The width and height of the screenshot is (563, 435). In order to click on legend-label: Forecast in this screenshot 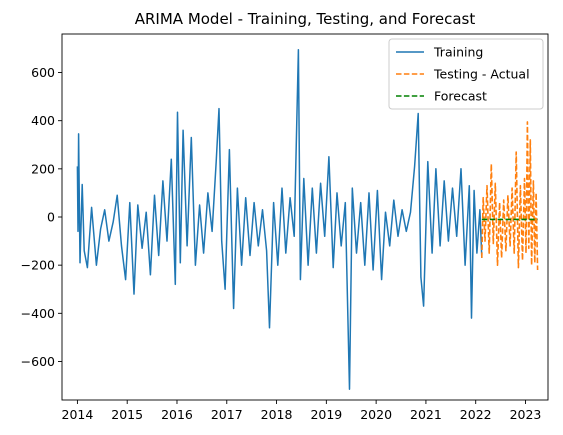, I will do `click(460, 96)`.